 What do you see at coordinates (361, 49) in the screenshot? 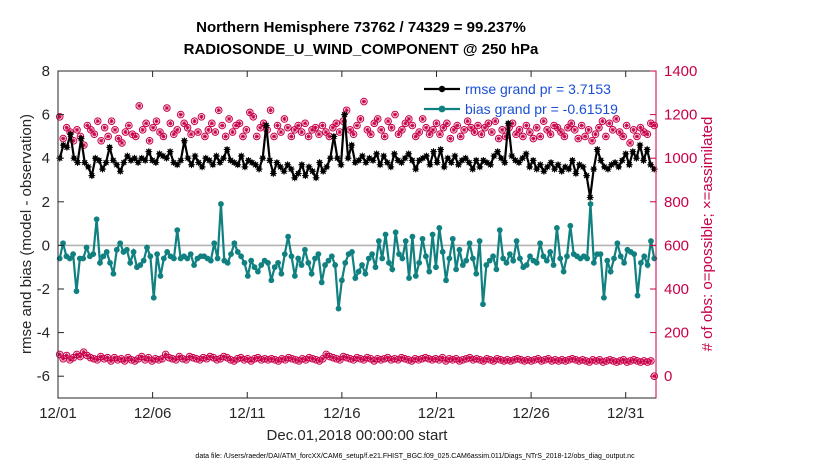
I see `chart-title-line2: RADIOSONDE_U_WIND_COMPONENT @ 250 hPa` at bounding box center [361, 49].